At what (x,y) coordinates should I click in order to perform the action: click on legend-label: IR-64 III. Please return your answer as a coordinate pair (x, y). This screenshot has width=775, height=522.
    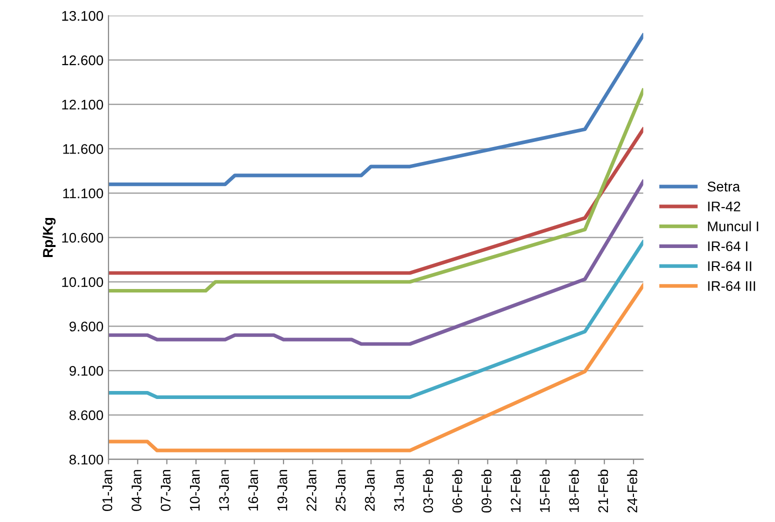
    Looking at the image, I should click on (732, 286).